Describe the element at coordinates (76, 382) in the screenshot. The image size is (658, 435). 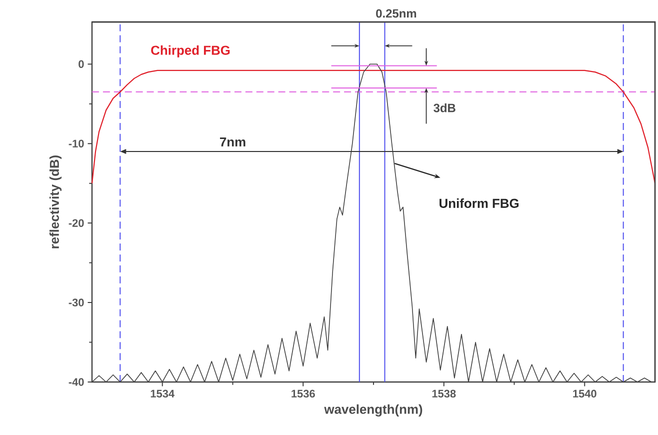
I see `y-tick-label: -40` at that location.